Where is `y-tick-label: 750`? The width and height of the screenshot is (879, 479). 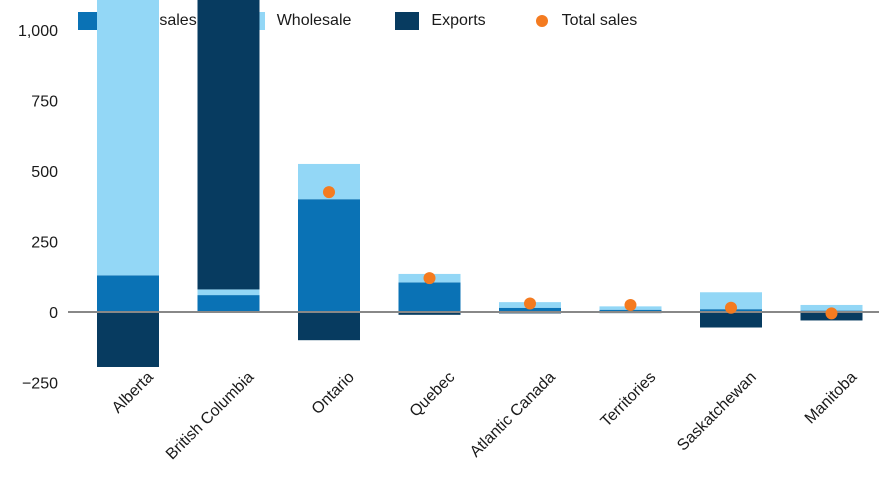 y-tick-label: 750 is located at coordinates (44, 102).